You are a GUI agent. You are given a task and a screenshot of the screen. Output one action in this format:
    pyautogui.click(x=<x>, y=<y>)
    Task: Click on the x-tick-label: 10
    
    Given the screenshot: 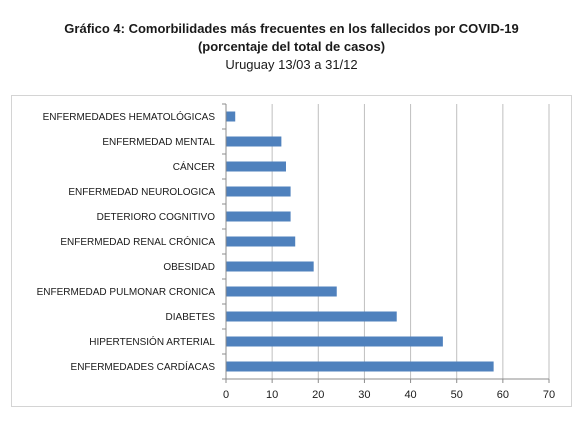 What is the action you would take?
    pyautogui.click(x=272, y=395)
    